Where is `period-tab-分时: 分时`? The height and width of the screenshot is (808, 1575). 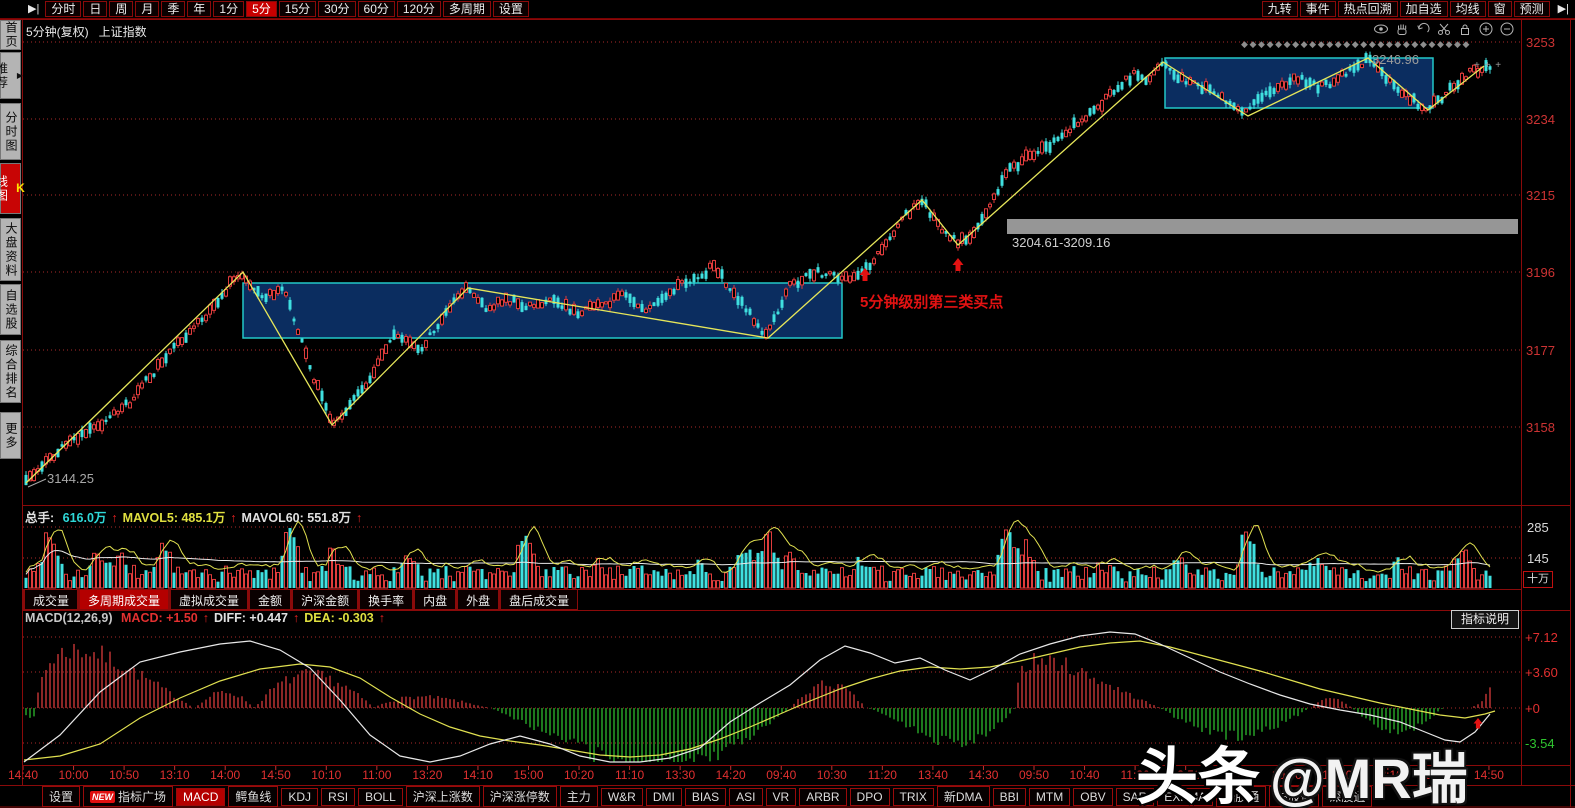
period-tab-分时: 分时 is located at coordinates (63, 9).